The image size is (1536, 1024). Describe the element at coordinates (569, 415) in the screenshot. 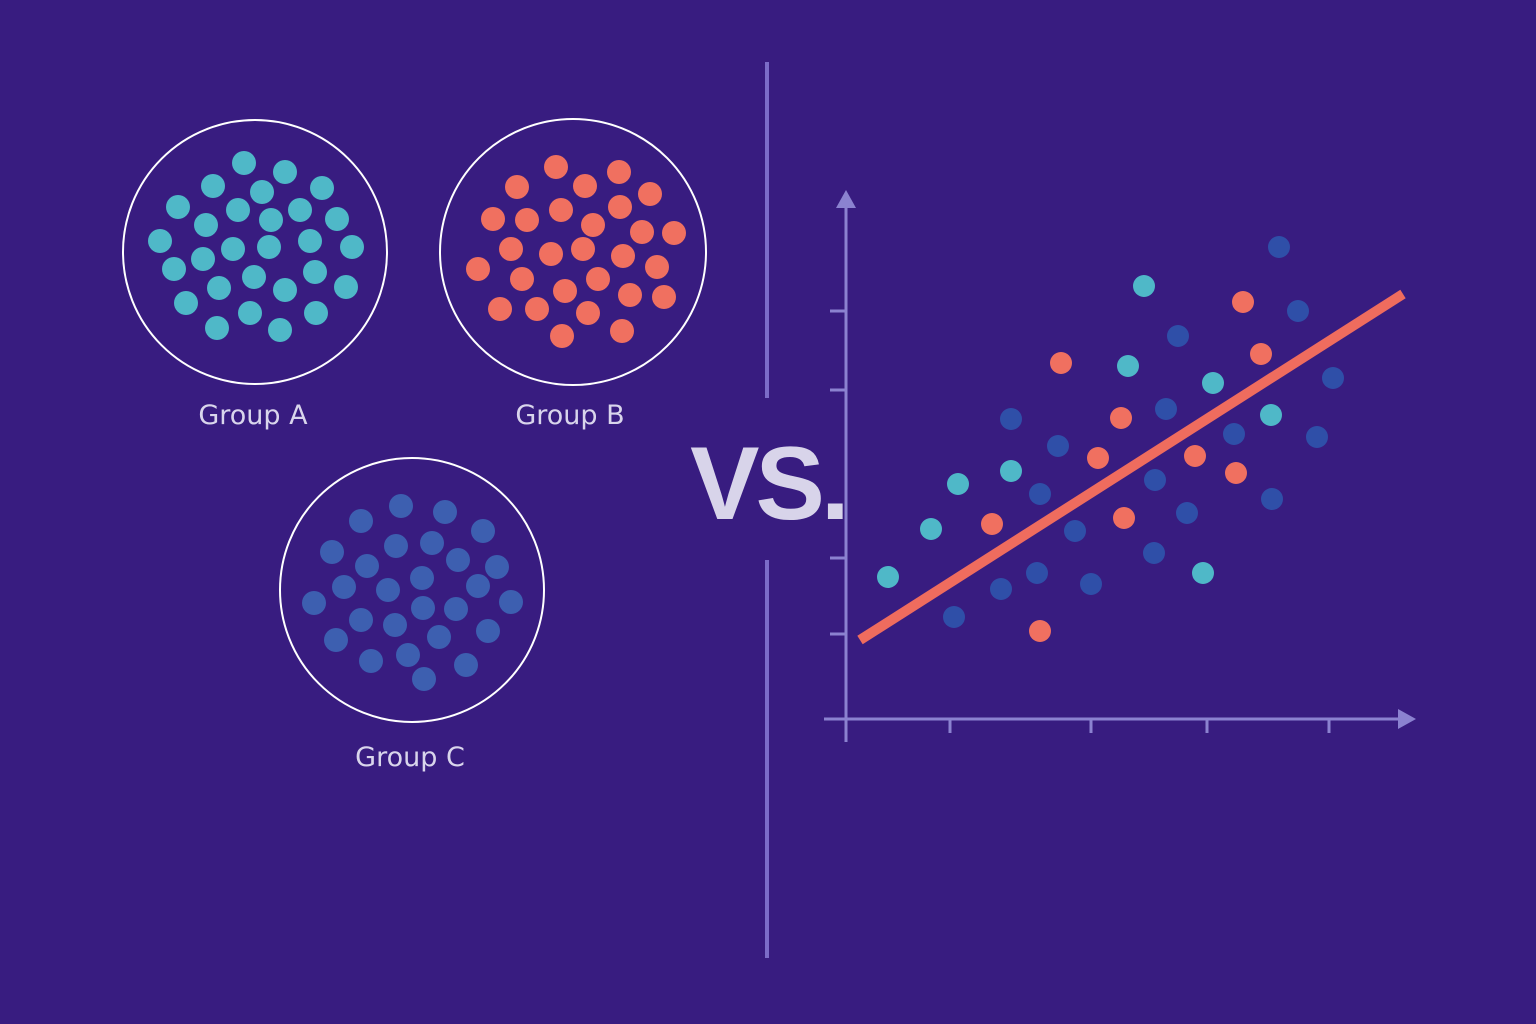

I see `group-label: Group B` at that location.